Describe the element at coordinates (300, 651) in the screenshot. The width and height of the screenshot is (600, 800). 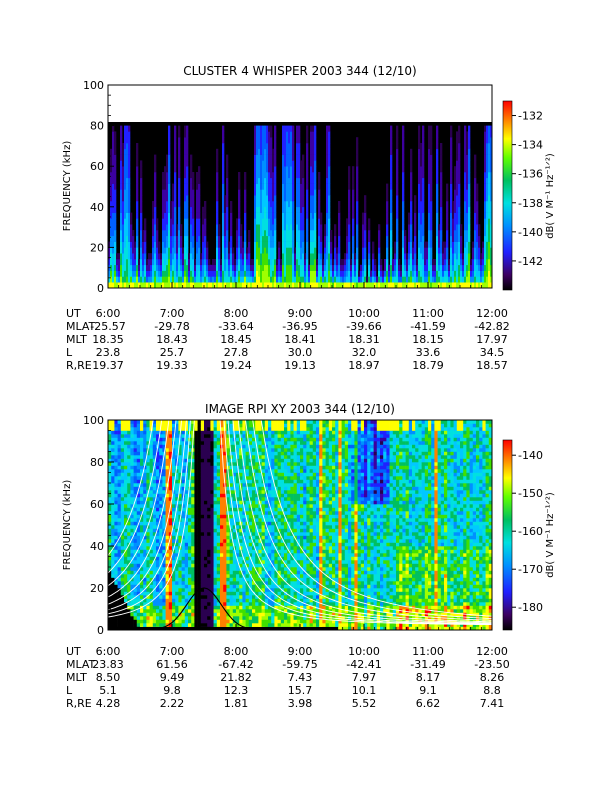
I see `ephemeris-value: 9:00` at that location.